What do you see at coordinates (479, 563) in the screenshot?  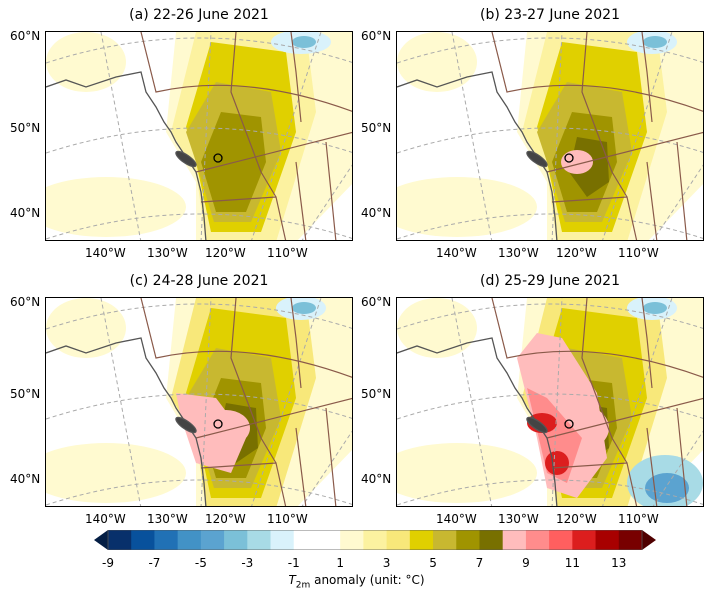 I see `colorbar-tick-label: 7` at bounding box center [479, 563].